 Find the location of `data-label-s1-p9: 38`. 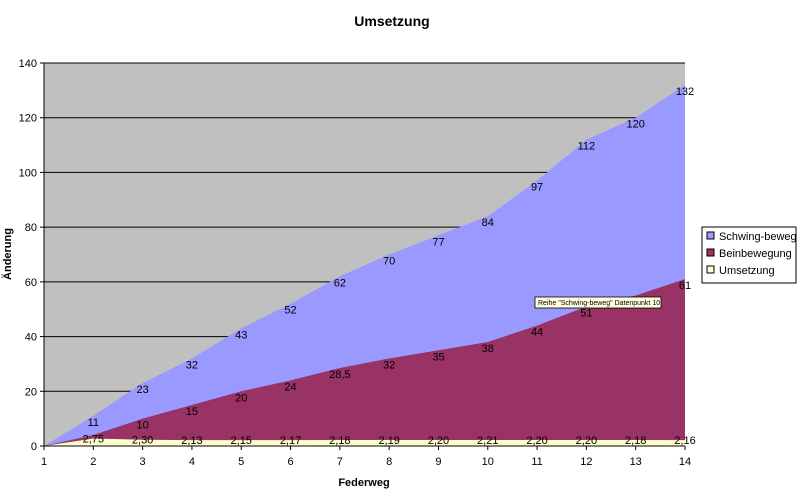

data-label-s1-p9: 38 is located at coordinates (488, 349).